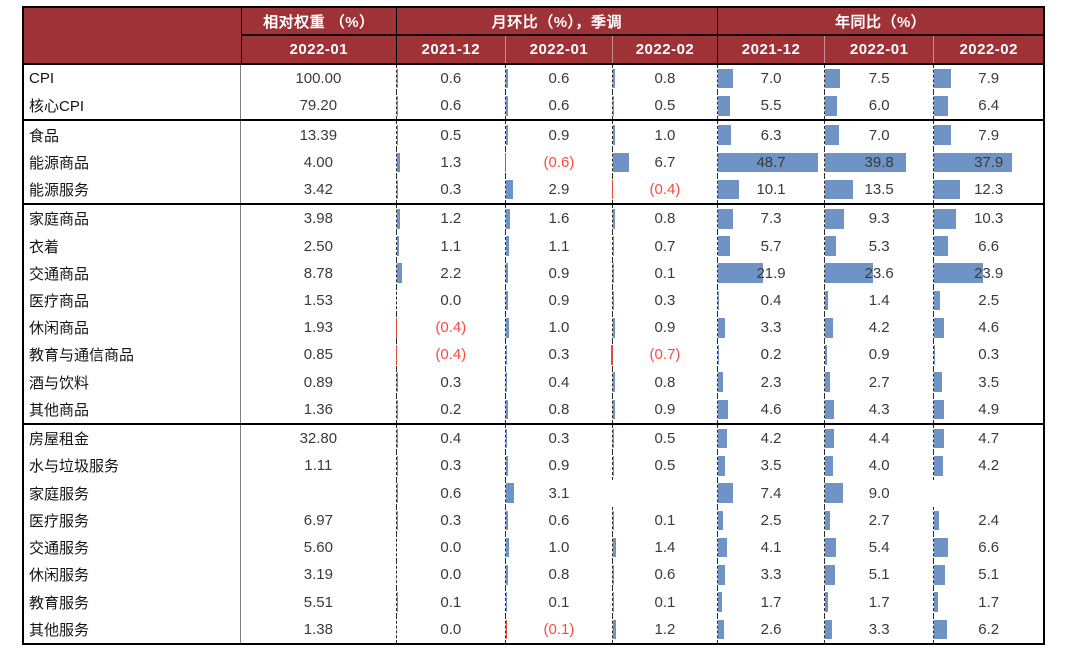 The image size is (1080, 650). I want to click on cell-yoy-2022-02: 23.9, so click(988, 273).